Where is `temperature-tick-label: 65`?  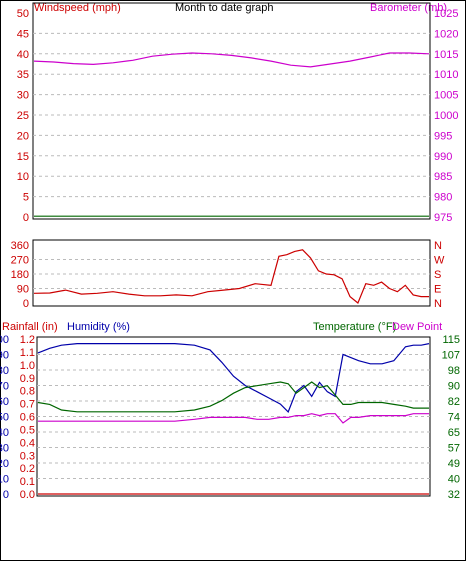
temperature-tick-label: 65 is located at coordinates (454, 433).